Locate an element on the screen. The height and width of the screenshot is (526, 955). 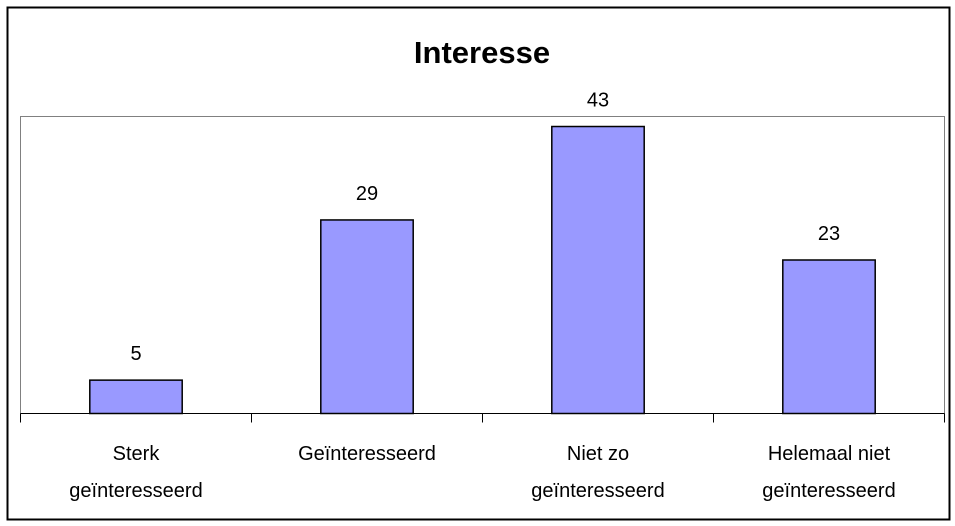
x-tick-label: Helemaal niet geïnteresseerd is located at coordinates (828, 472).